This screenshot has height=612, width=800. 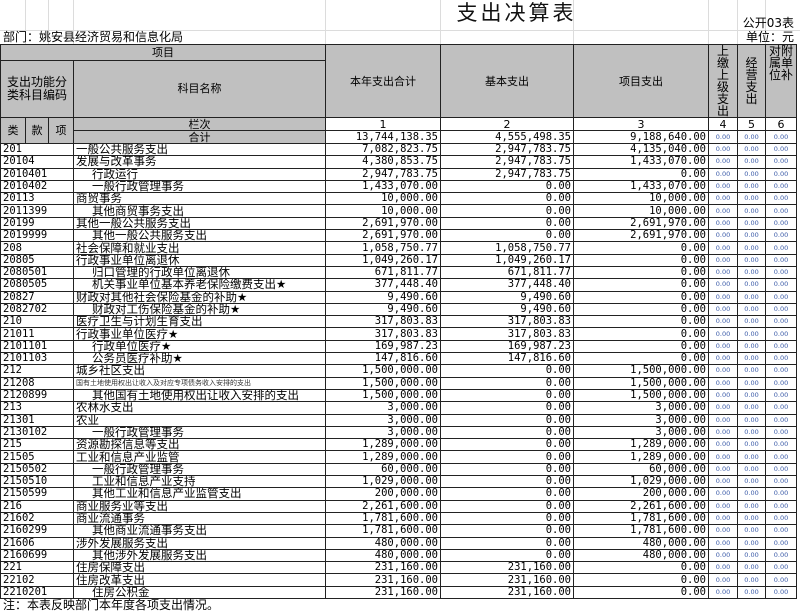 What do you see at coordinates (383, 81) in the screenshot?
I see `header-col1: 本年支出合计` at bounding box center [383, 81].